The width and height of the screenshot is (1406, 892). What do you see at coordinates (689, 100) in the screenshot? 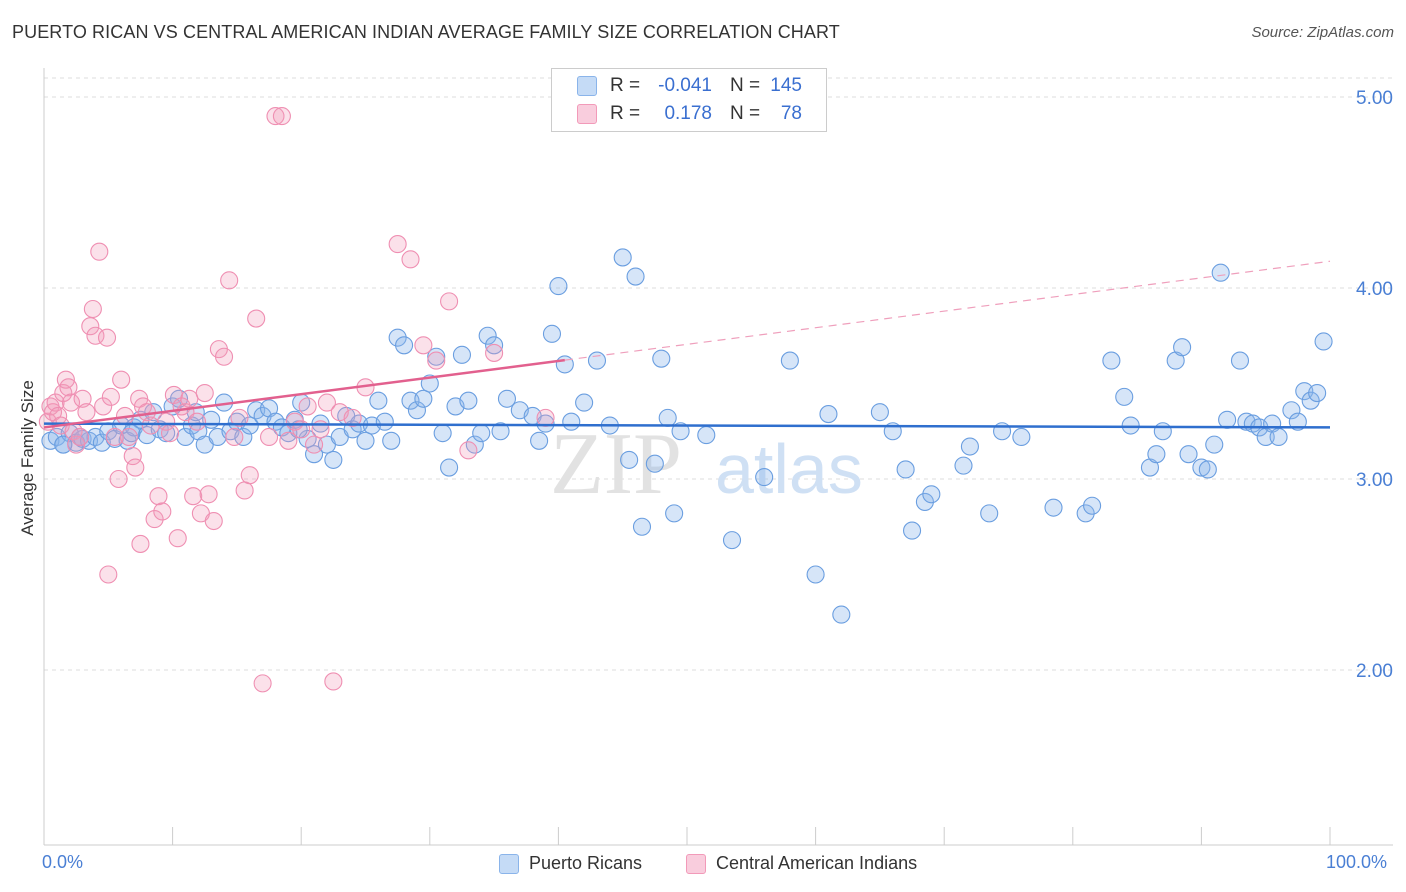
I see `stats-legend: R = -0.041 N = 145 R = 0.178 N = 78` at bounding box center [689, 100].